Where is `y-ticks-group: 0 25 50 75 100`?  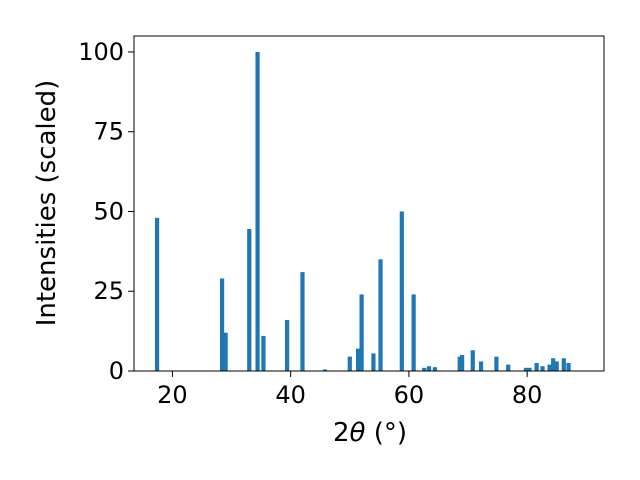 y-ticks-group: 0 25 50 75 100 is located at coordinates (106, 211).